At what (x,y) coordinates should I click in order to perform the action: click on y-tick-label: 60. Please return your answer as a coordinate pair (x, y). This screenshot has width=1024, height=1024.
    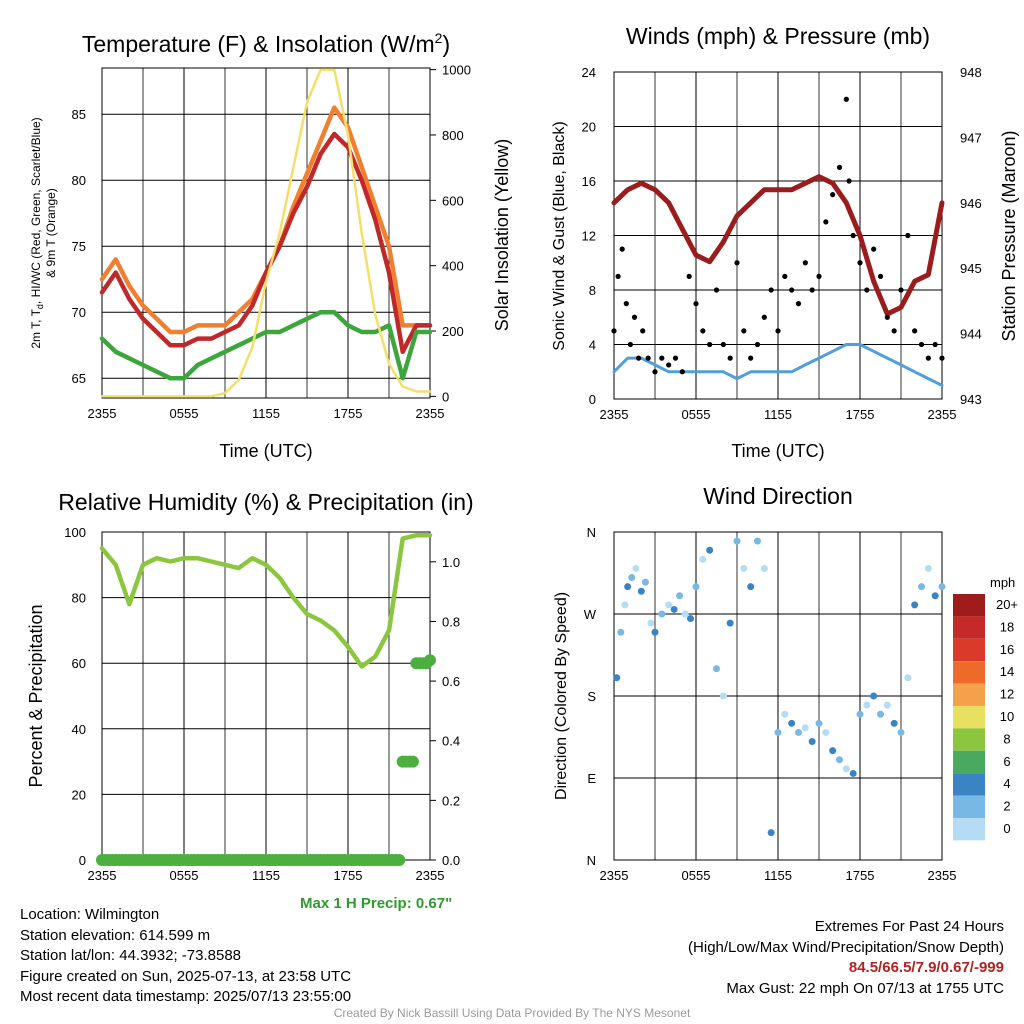
    Looking at the image, I should click on (79, 663).